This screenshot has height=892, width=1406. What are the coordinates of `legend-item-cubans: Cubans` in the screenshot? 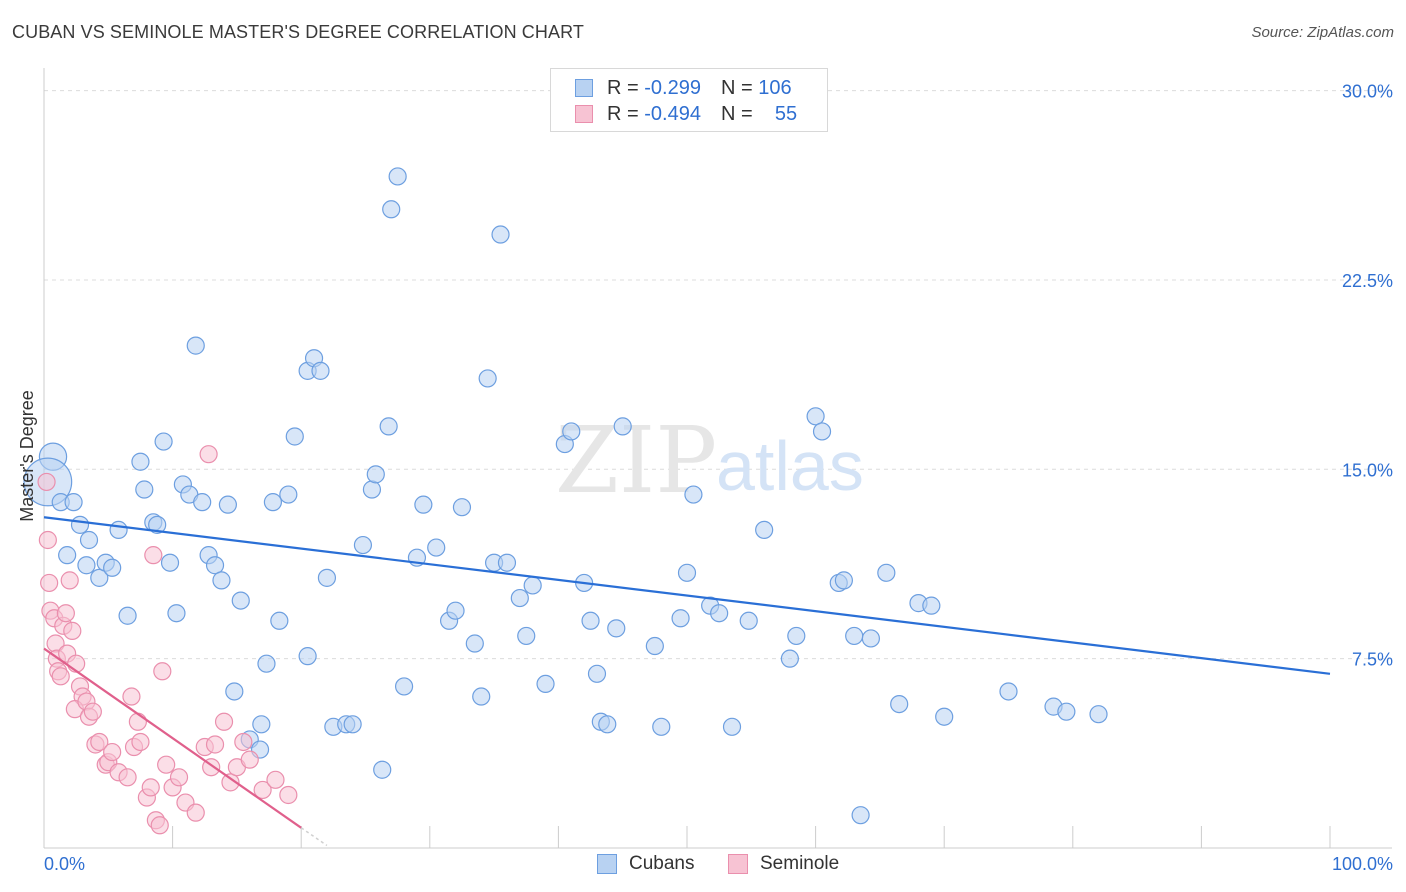 It's located at (646, 864).